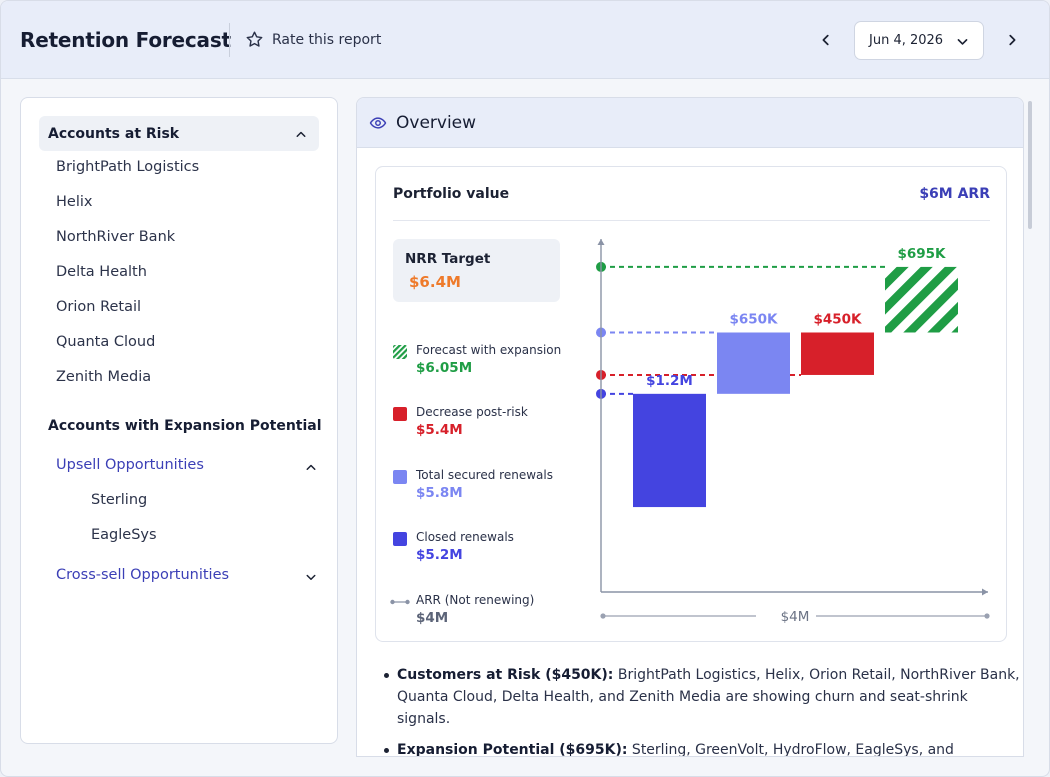  I want to click on hatched-green-swatch, so click(400, 352).